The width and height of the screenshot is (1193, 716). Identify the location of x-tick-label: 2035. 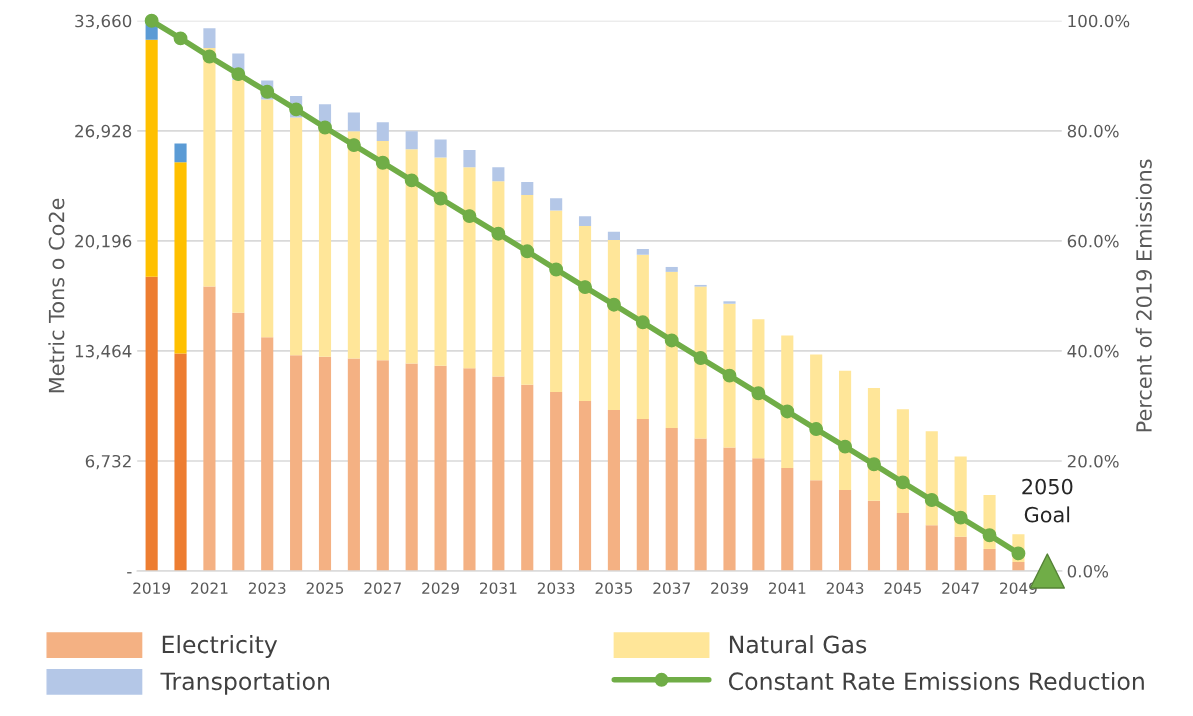
(614, 588).